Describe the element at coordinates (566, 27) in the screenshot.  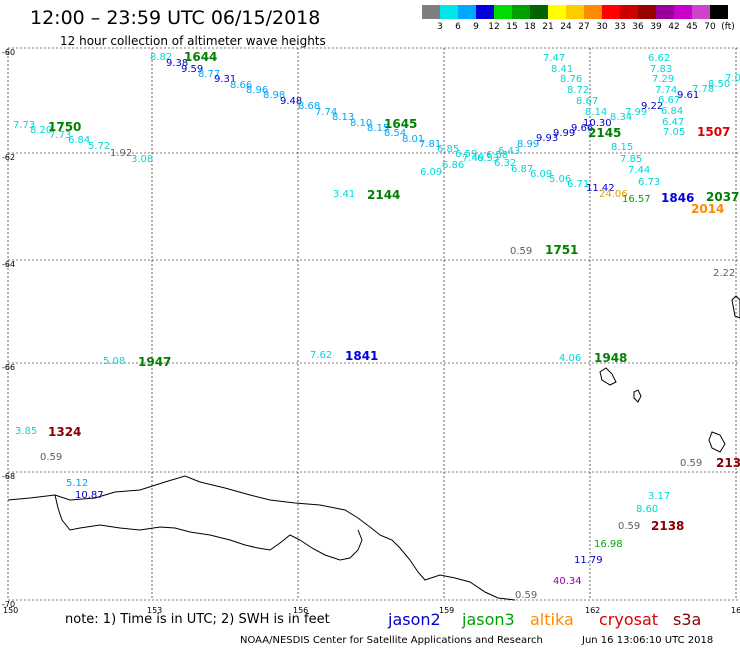
I see `color-scale-label: 24` at that location.